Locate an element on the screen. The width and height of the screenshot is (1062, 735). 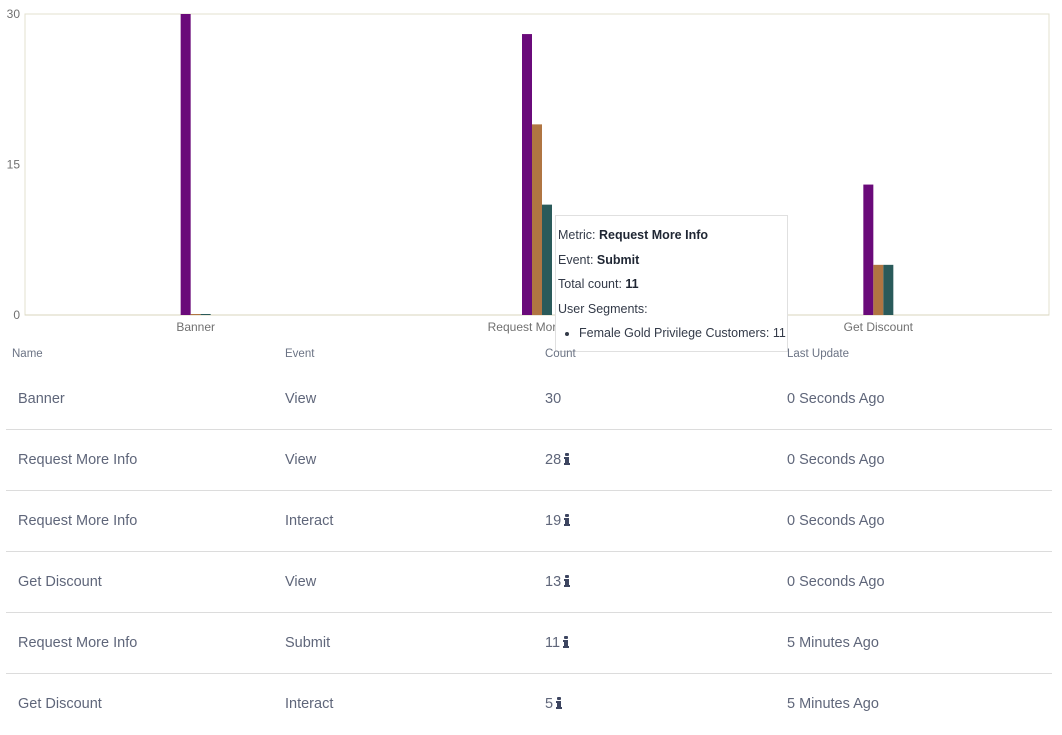
y-tick-label: 15 is located at coordinates (14, 165).